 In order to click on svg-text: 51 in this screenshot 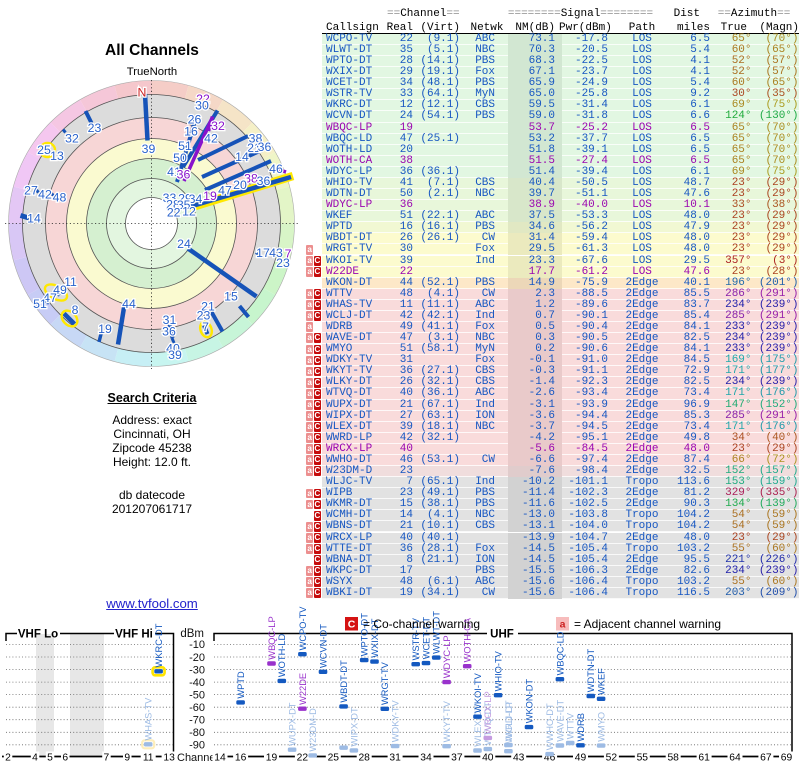, I will do `click(185, 146)`.